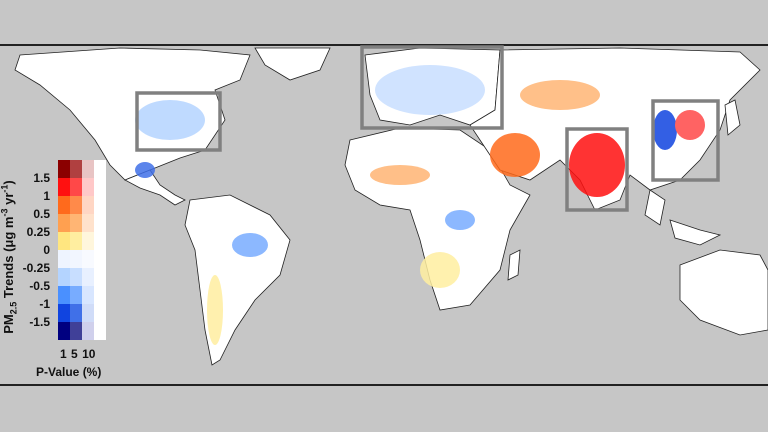  Describe the element at coordinates (515, 155) in the screenshot. I see `trend-arabia` at that location.